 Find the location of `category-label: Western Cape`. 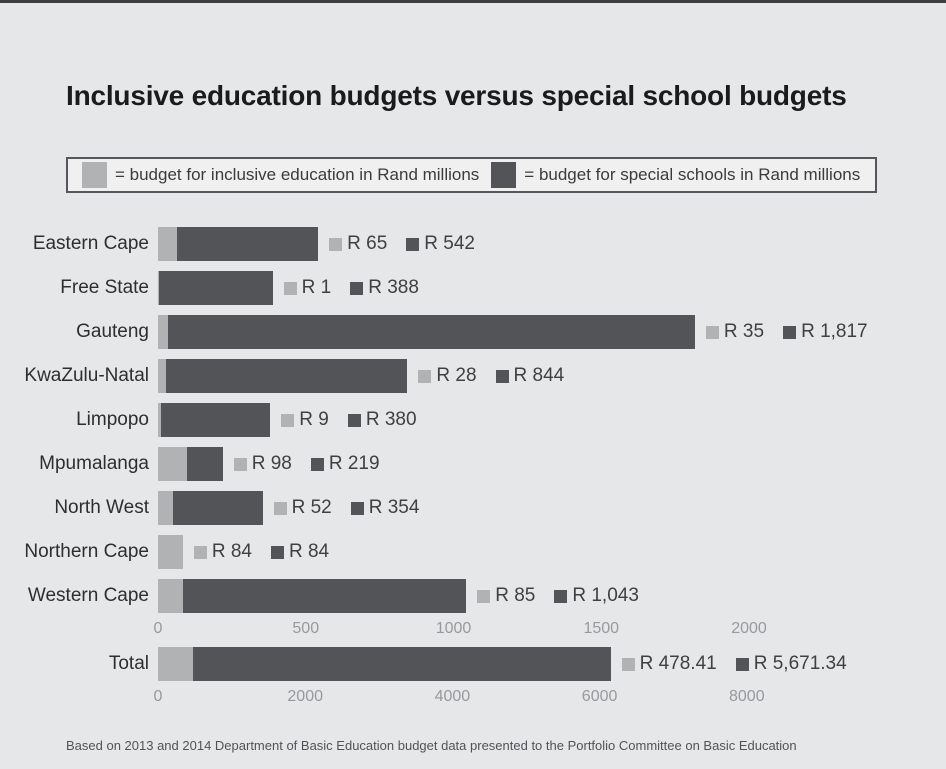

category-label: Western Cape is located at coordinates (88, 595).